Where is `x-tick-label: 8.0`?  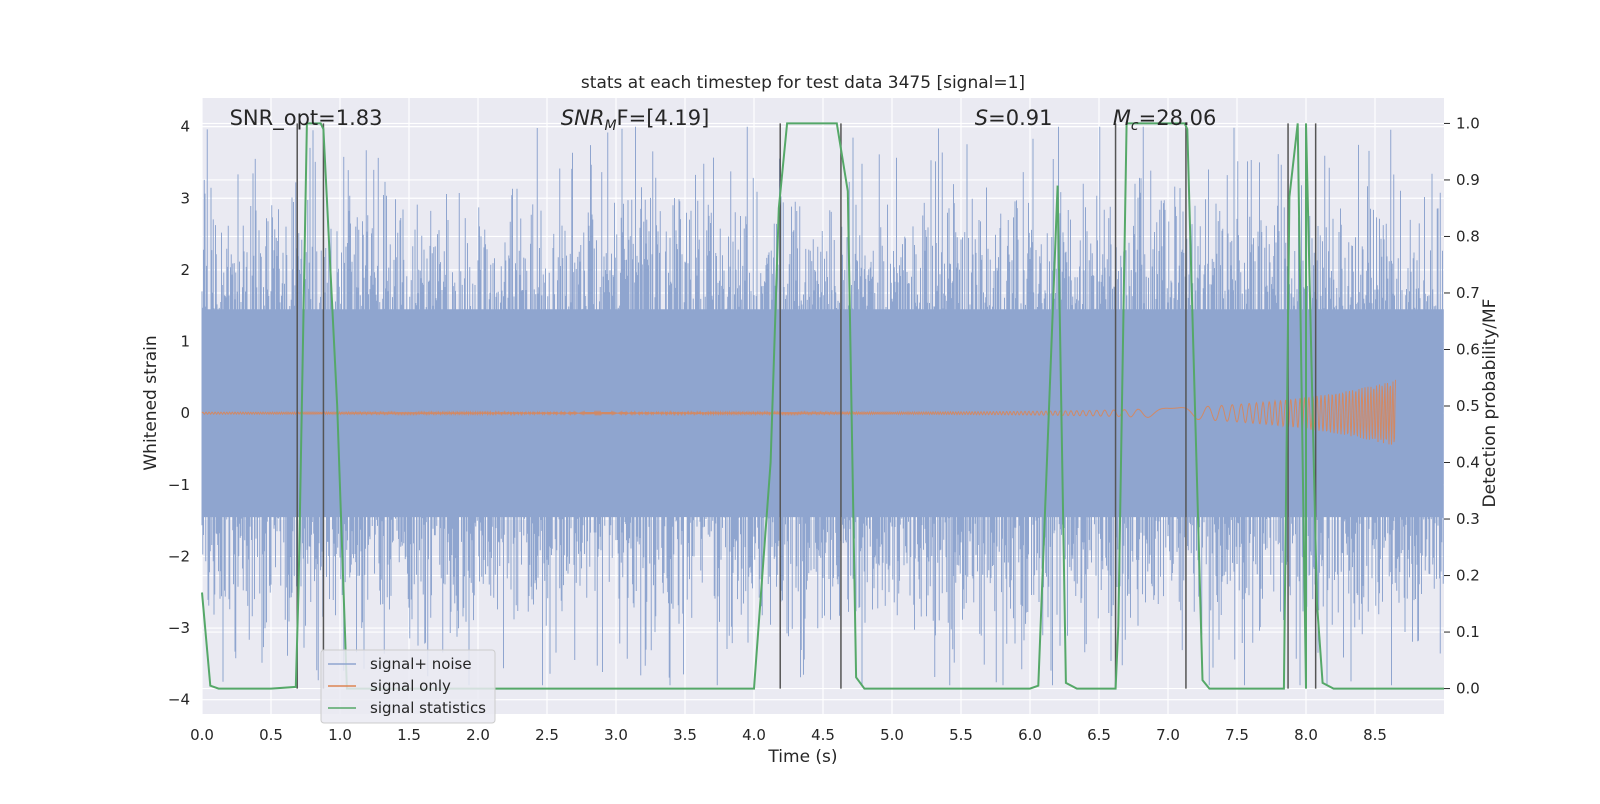
x-tick-label: 8.0 is located at coordinates (1306, 735).